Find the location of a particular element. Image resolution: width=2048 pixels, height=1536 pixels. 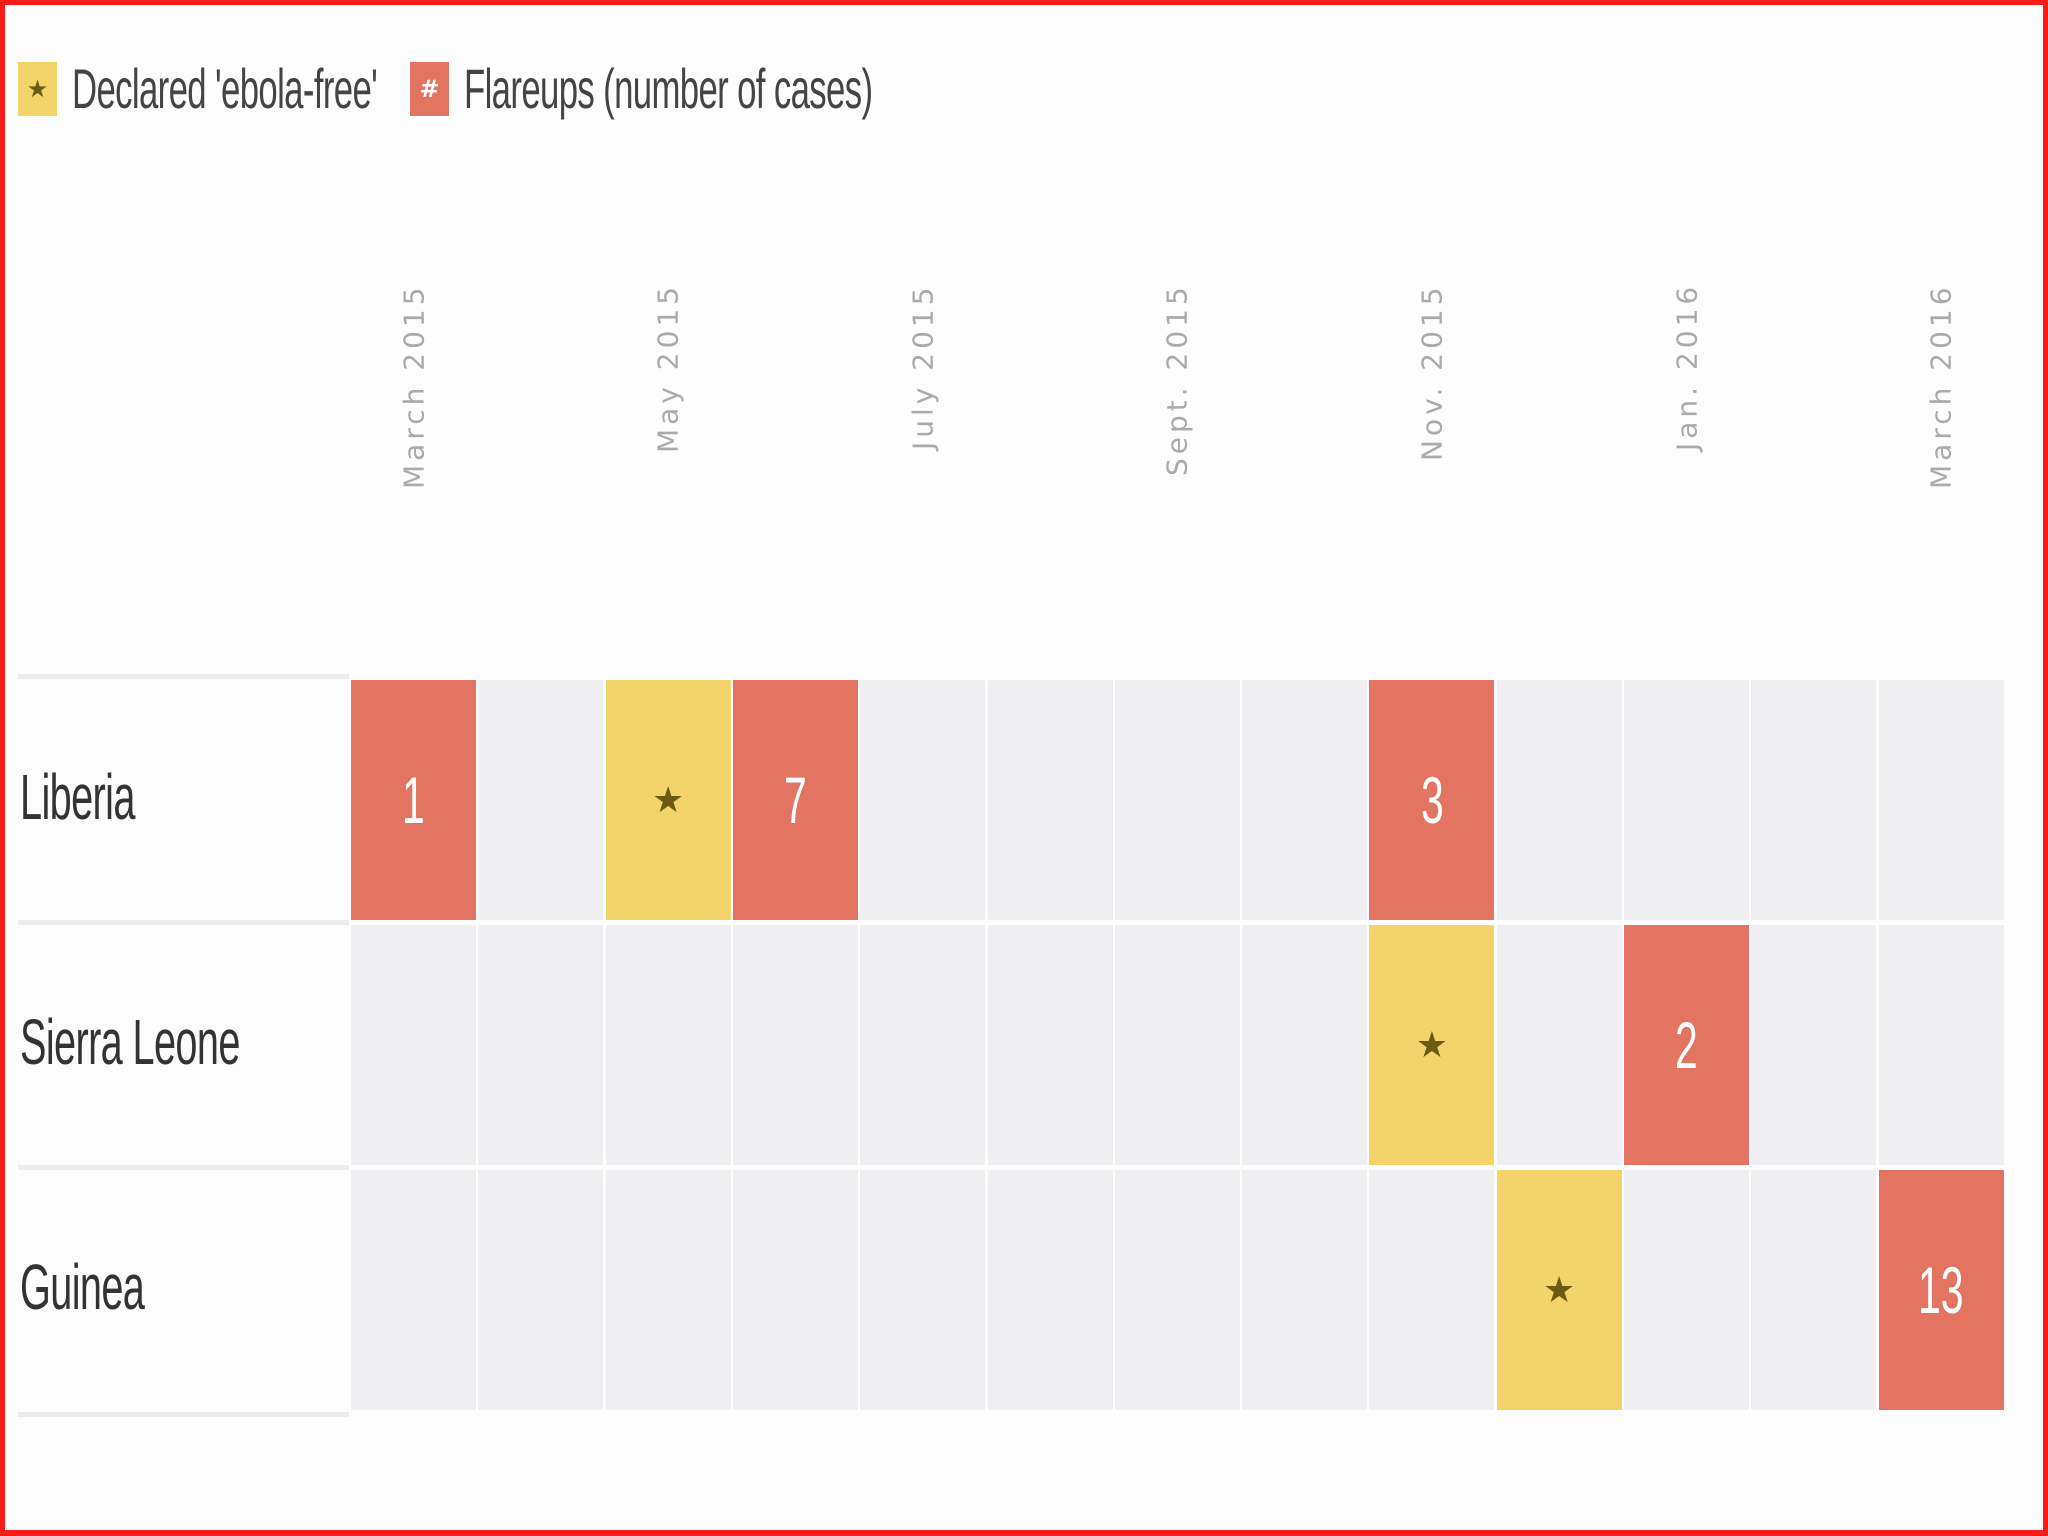

column-label: Sept. 2015 is located at coordinates (1177, 379).